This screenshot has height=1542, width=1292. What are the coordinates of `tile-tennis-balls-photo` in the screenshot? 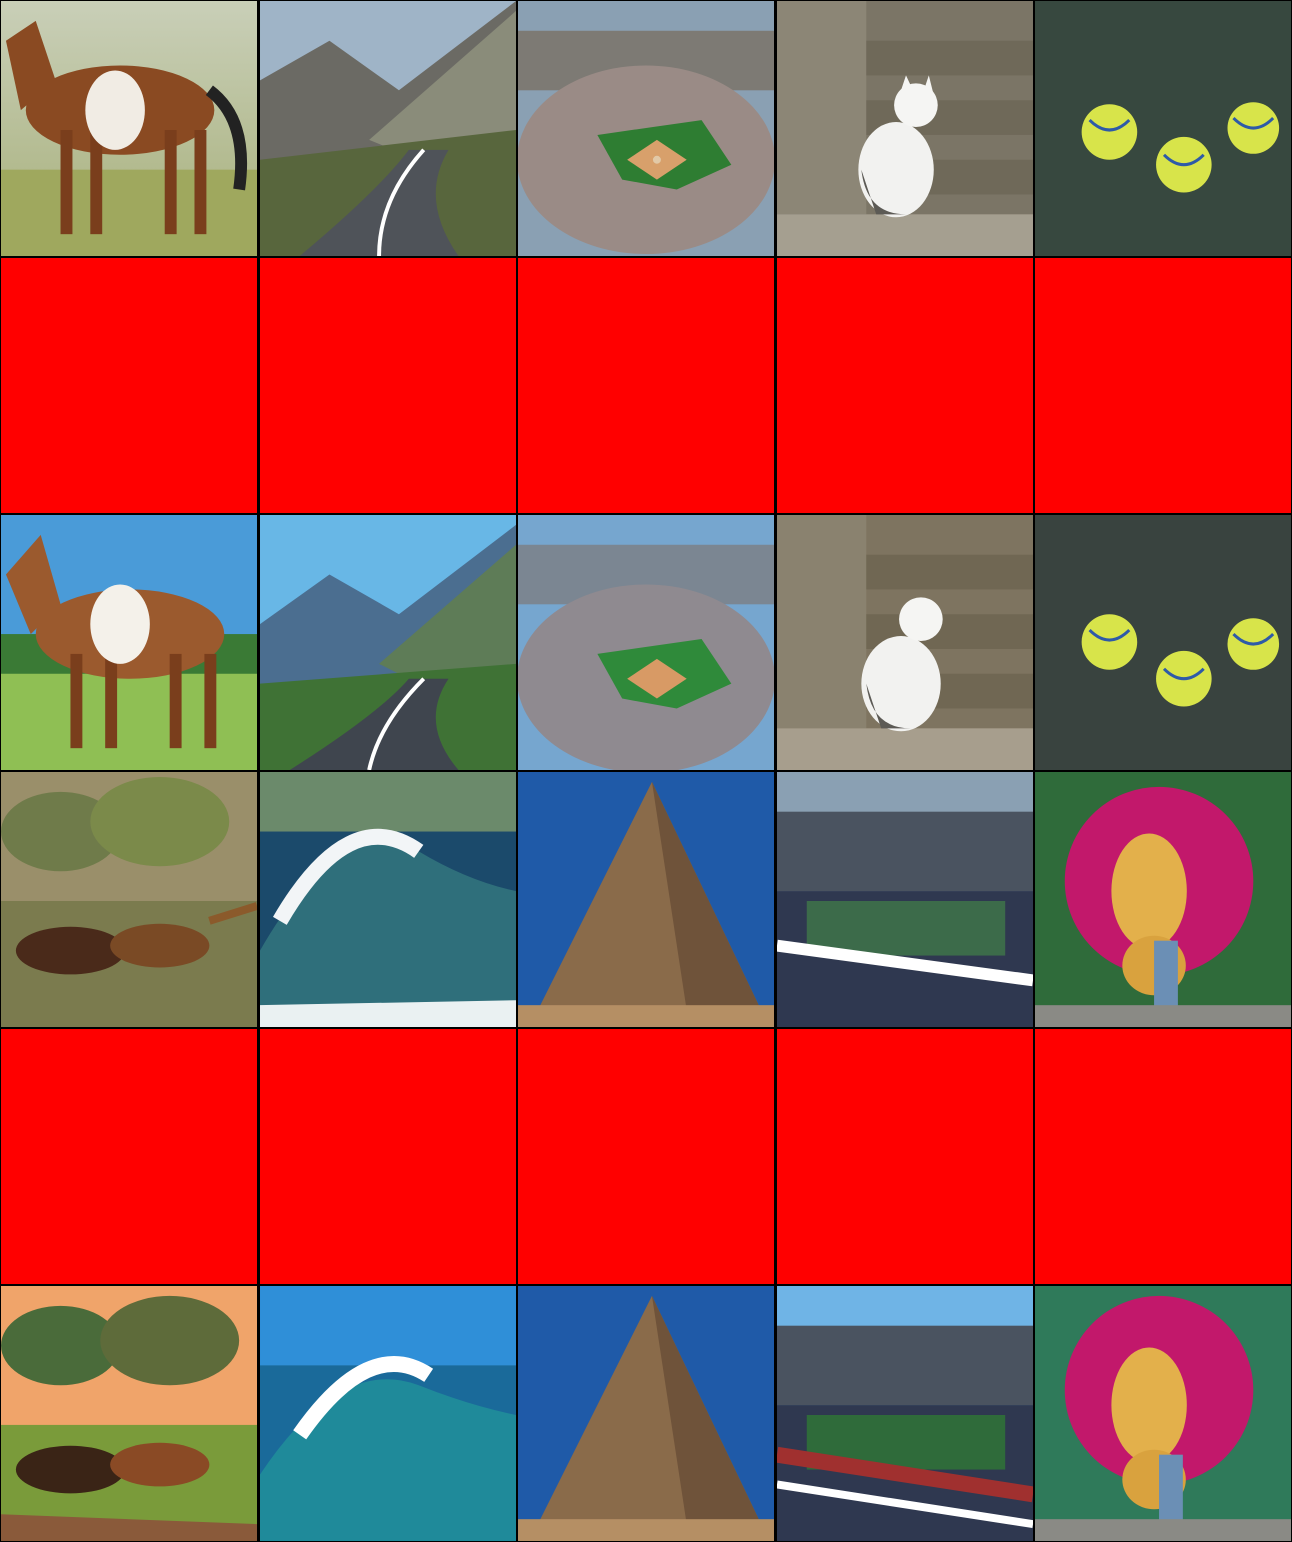 It's located at (1163, 128).